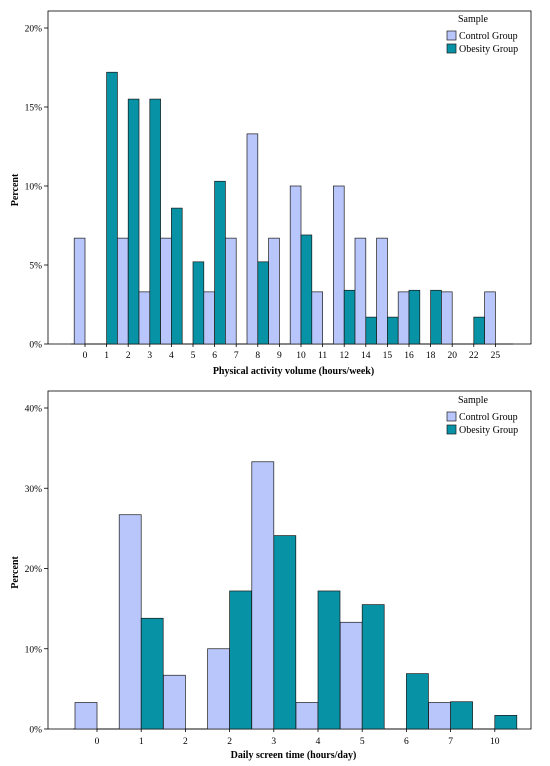 Image resolution: width=550 pixels, height=766 pixels. Describe the element at coordinates (294, 755) in the screenshot. I see `x-axis-label: Daily screen time (hours/day)` at that location.